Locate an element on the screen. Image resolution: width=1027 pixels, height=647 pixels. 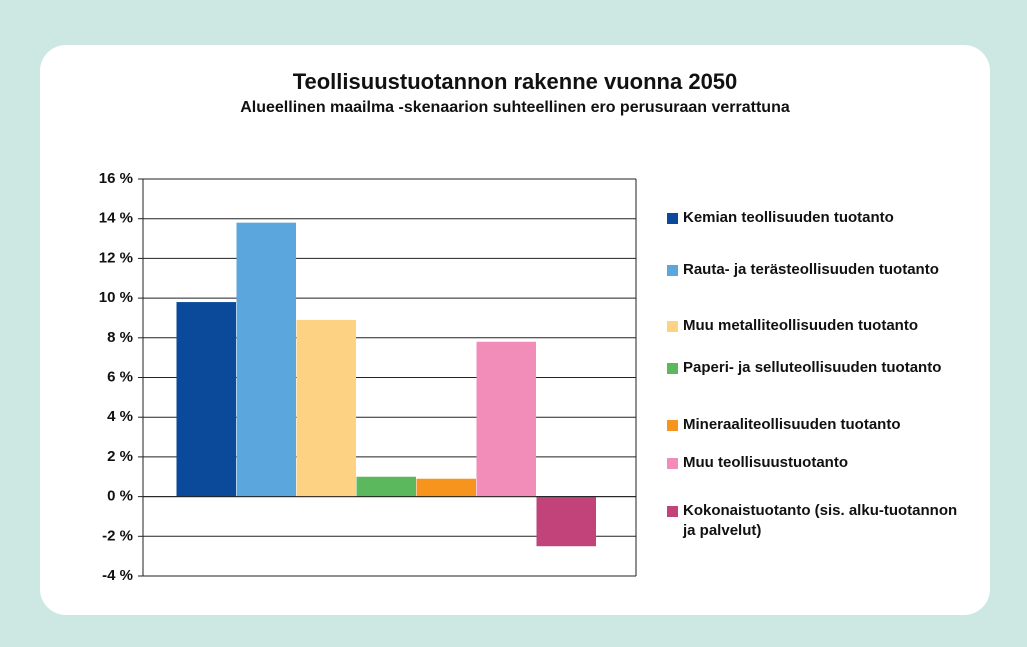
y-tick-label: 6 % is located at coordinates (120, 376).